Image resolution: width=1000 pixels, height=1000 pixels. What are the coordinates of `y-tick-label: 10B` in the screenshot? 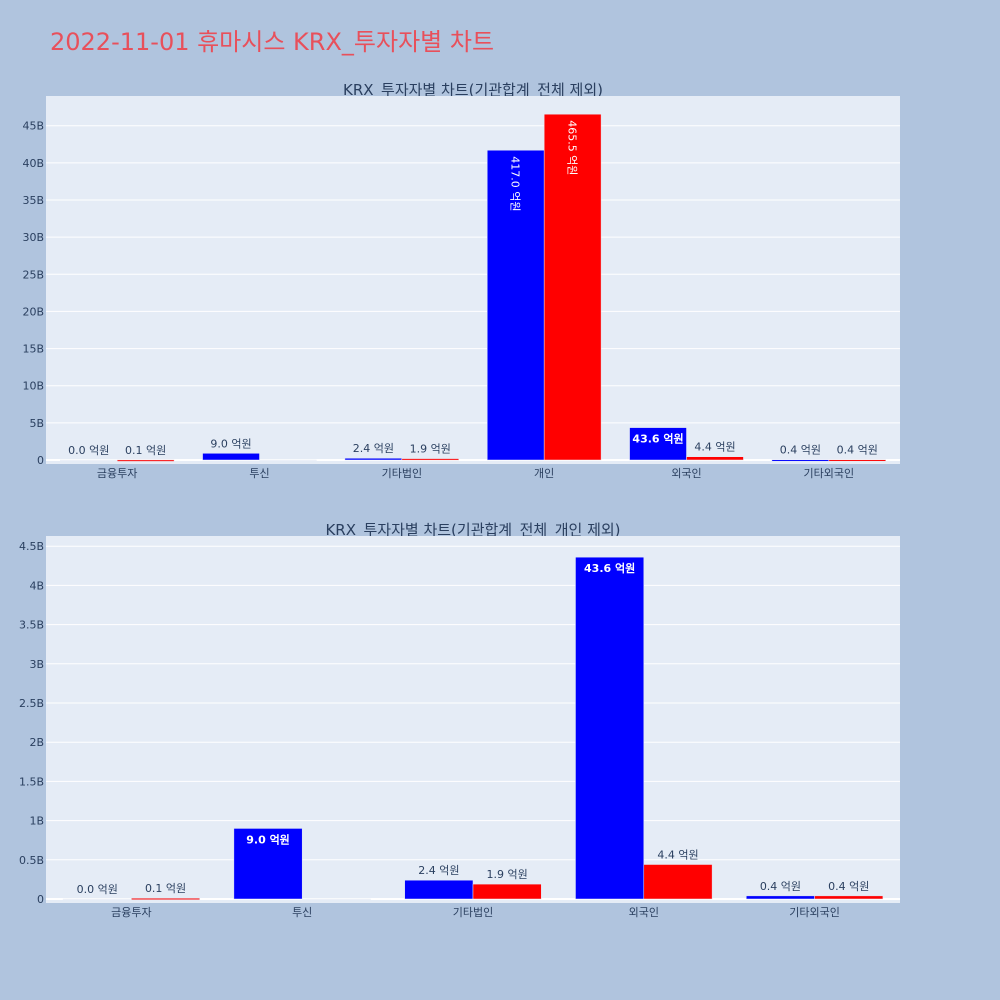 It's located at (33, 386).